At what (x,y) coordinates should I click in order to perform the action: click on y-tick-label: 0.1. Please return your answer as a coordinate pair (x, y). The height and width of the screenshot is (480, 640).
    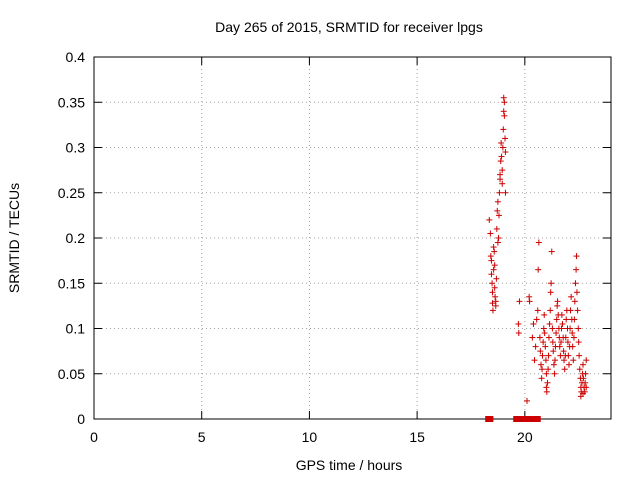
    Looking at the image, I should click on (76, 329).